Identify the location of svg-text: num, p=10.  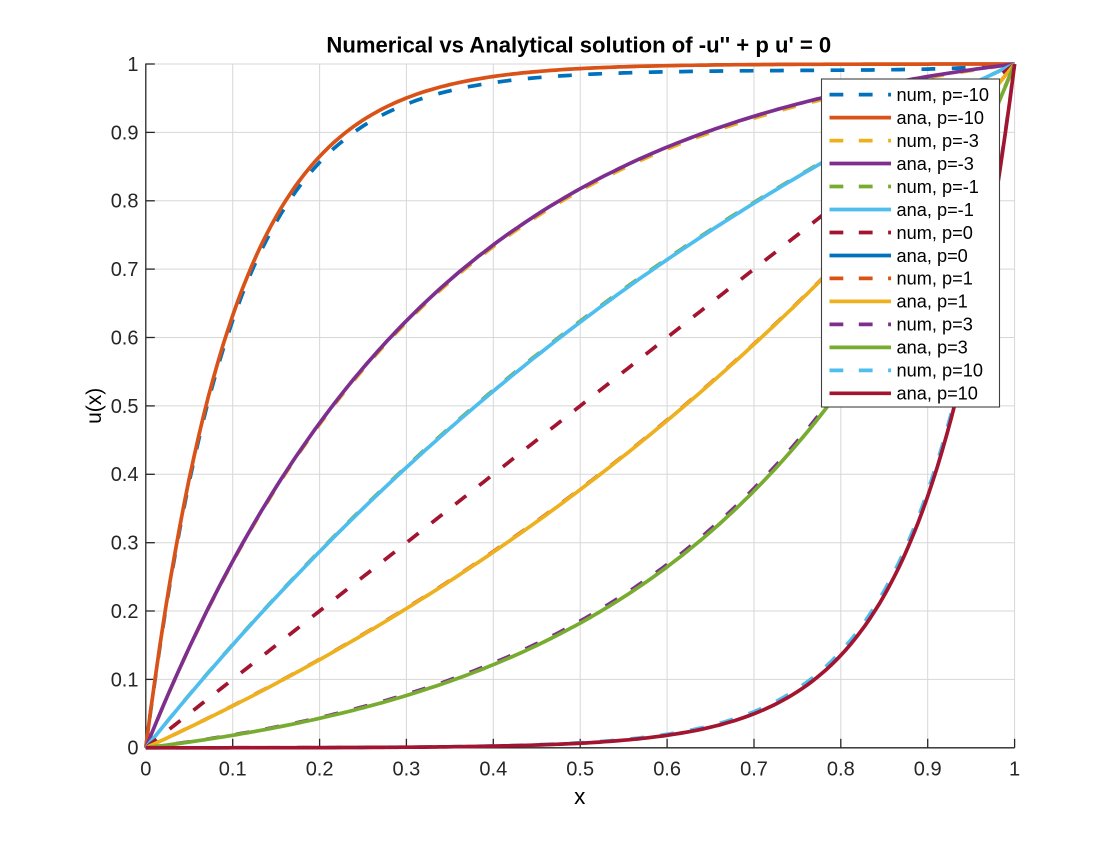
(940, 371).